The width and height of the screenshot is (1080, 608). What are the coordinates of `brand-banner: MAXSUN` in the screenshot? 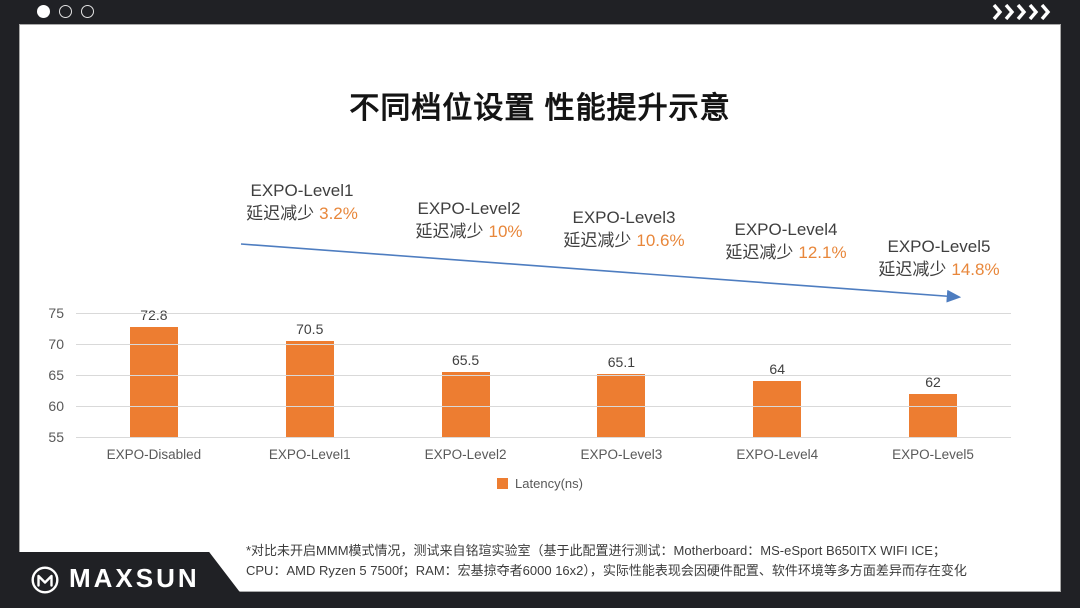 It's located at (126, 580).